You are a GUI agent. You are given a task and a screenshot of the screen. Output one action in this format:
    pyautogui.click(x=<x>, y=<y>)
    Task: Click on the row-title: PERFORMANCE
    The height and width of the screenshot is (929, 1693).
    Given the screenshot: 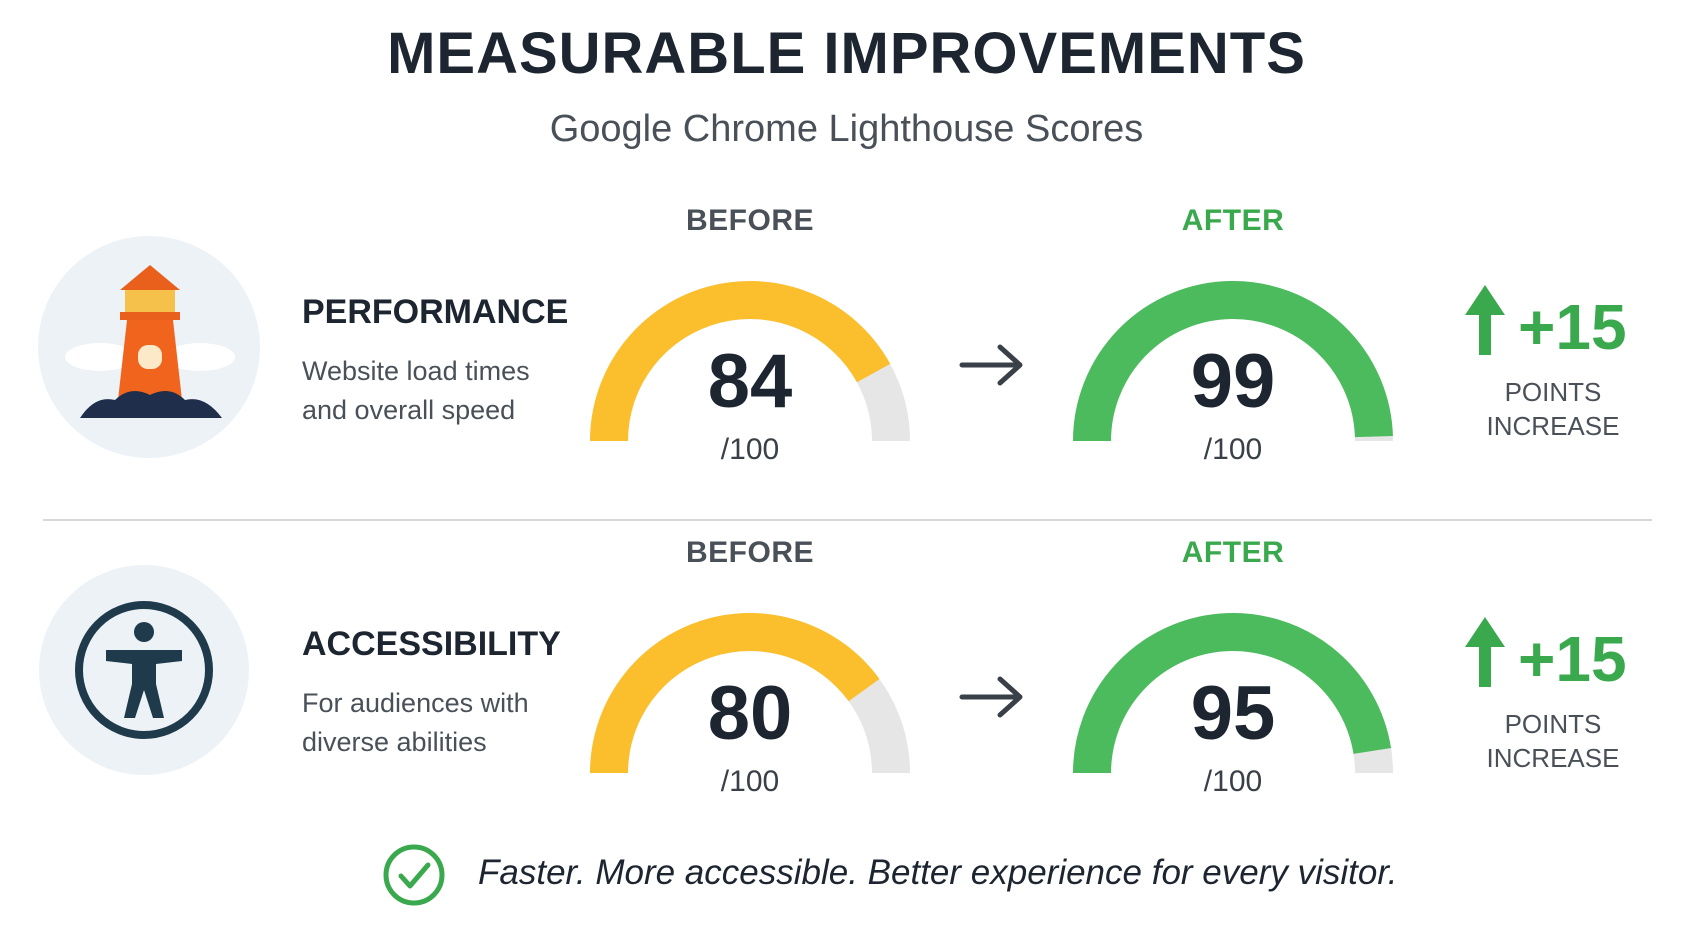 What is the action you would take?
    pyautogui.click(x=435, y=312)
    